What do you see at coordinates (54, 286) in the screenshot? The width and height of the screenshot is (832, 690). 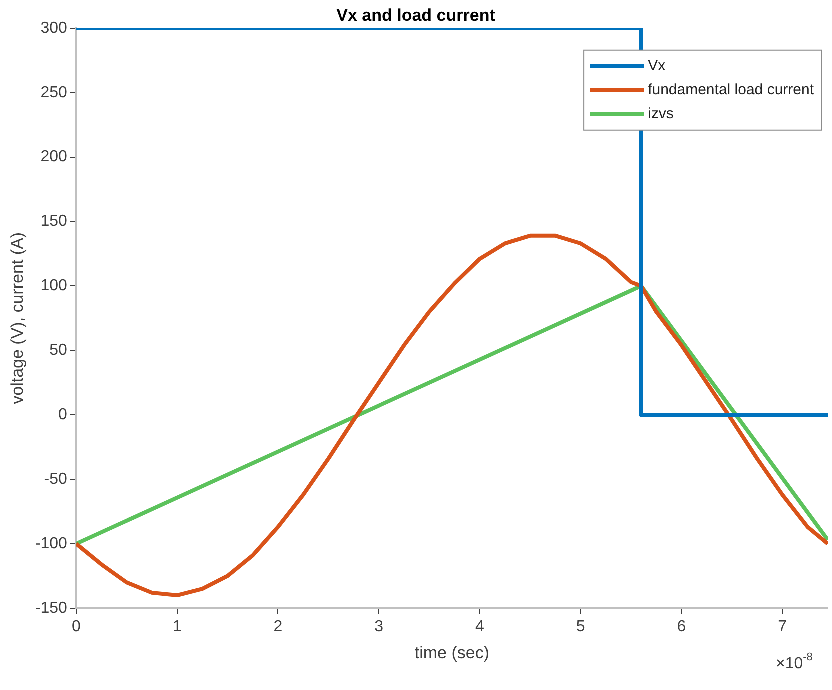 I see `y-tick-label: 100` at bounding box center [54, 286].